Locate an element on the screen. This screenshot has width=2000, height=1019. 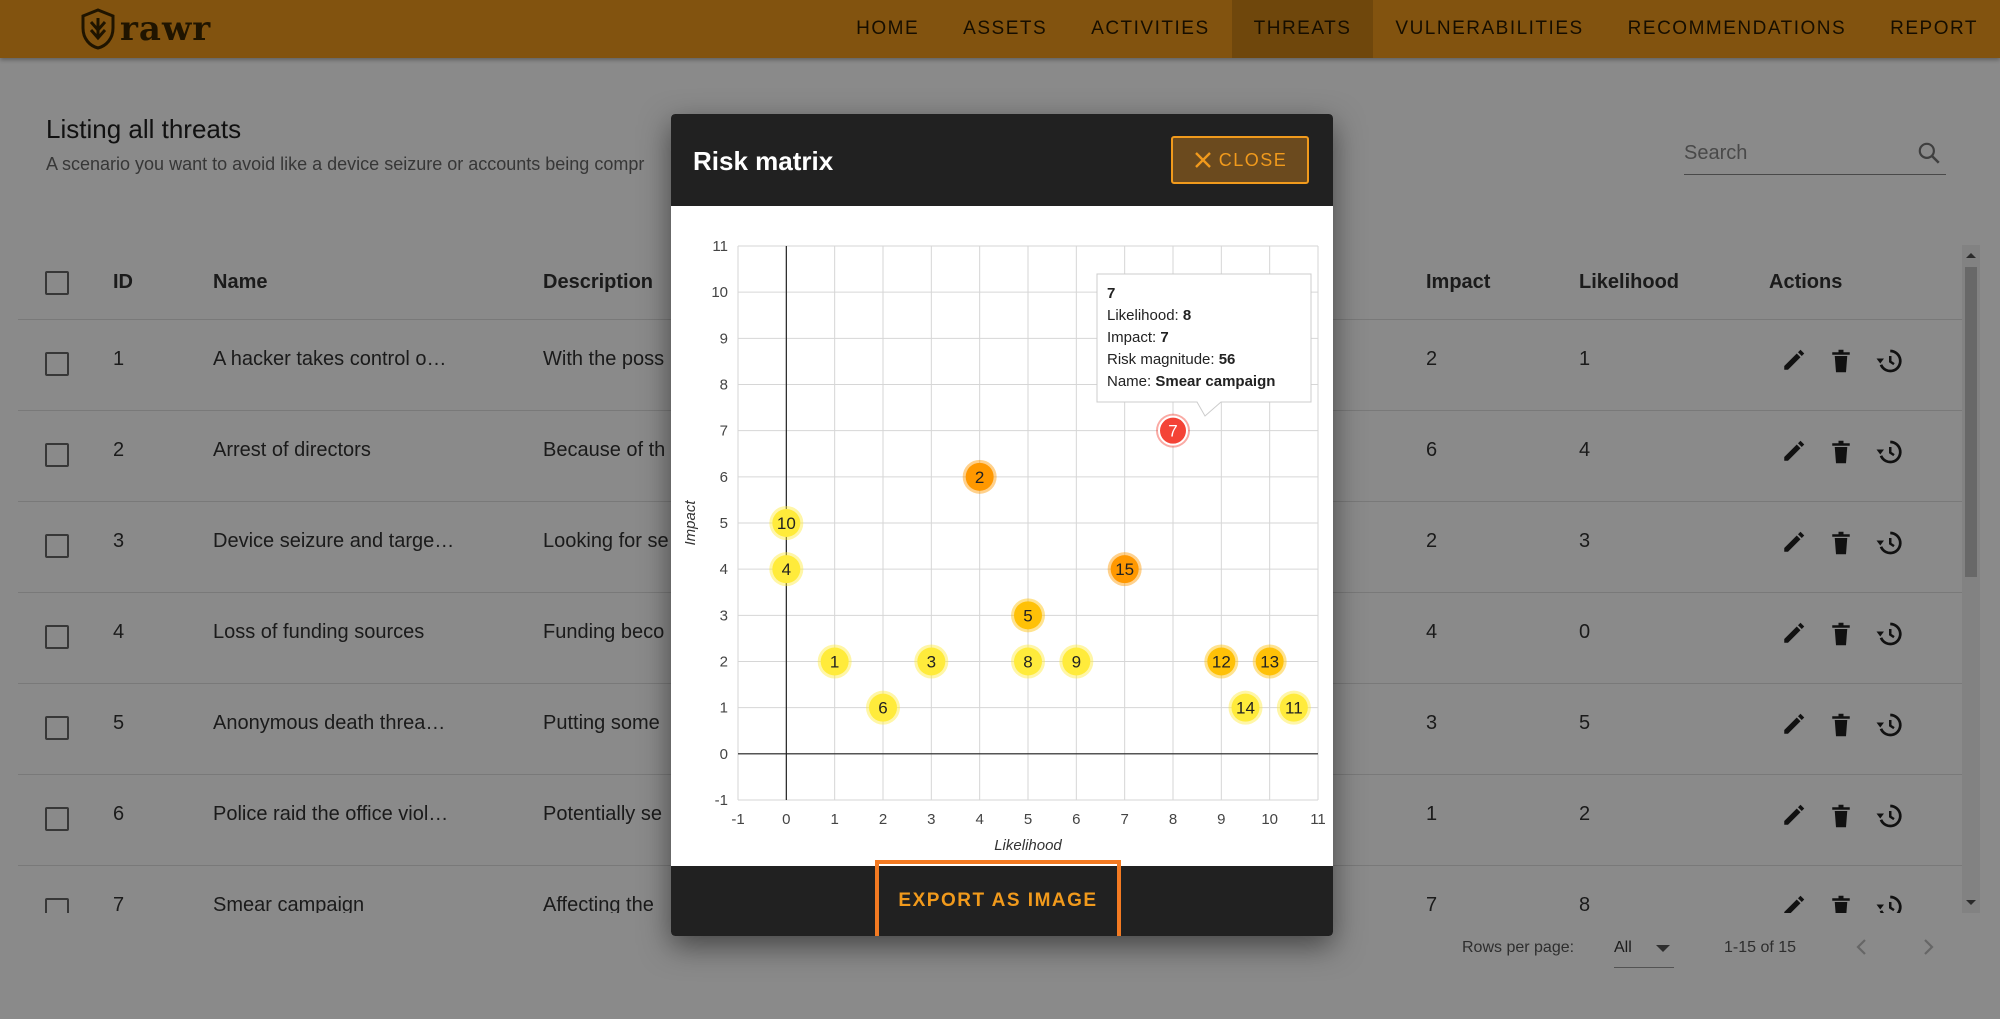
export-button-label: EXPORT AS IMAGE is located at coordinates (998, 900).